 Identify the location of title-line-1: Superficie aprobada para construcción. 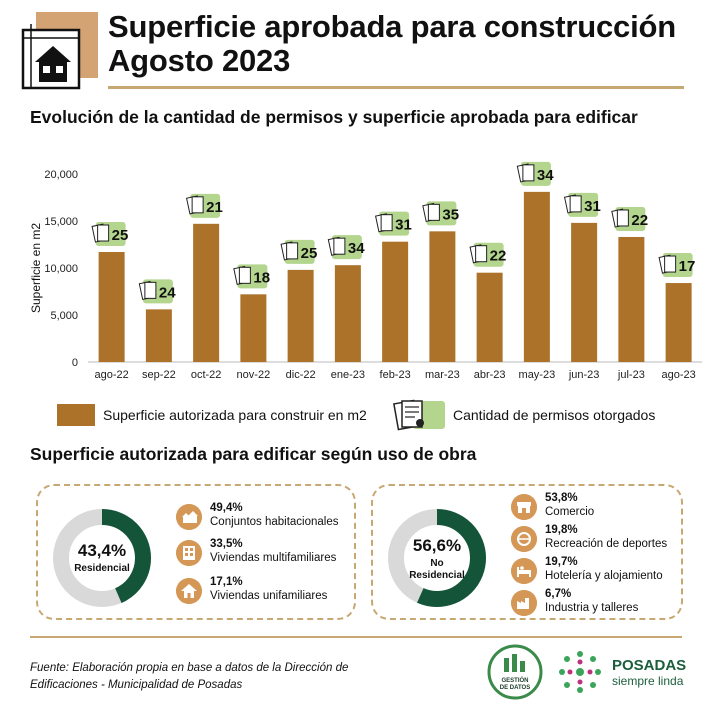
(392, 26).